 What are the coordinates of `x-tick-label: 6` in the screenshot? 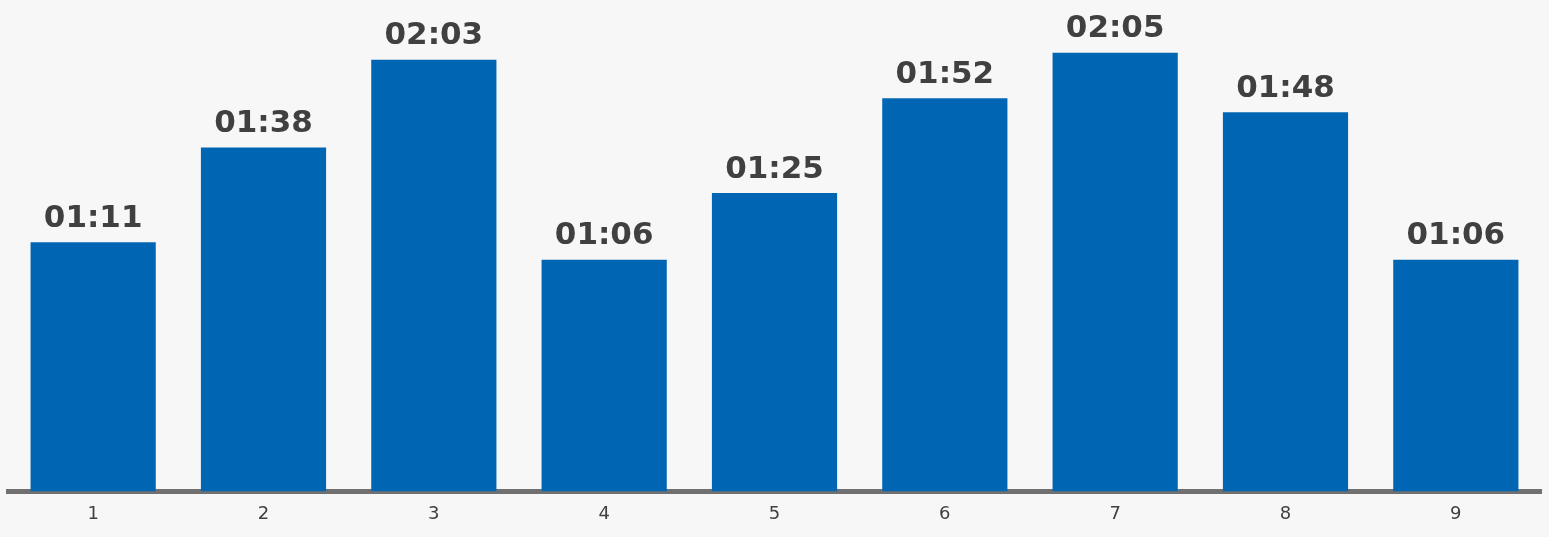 It's located at (945, 512).